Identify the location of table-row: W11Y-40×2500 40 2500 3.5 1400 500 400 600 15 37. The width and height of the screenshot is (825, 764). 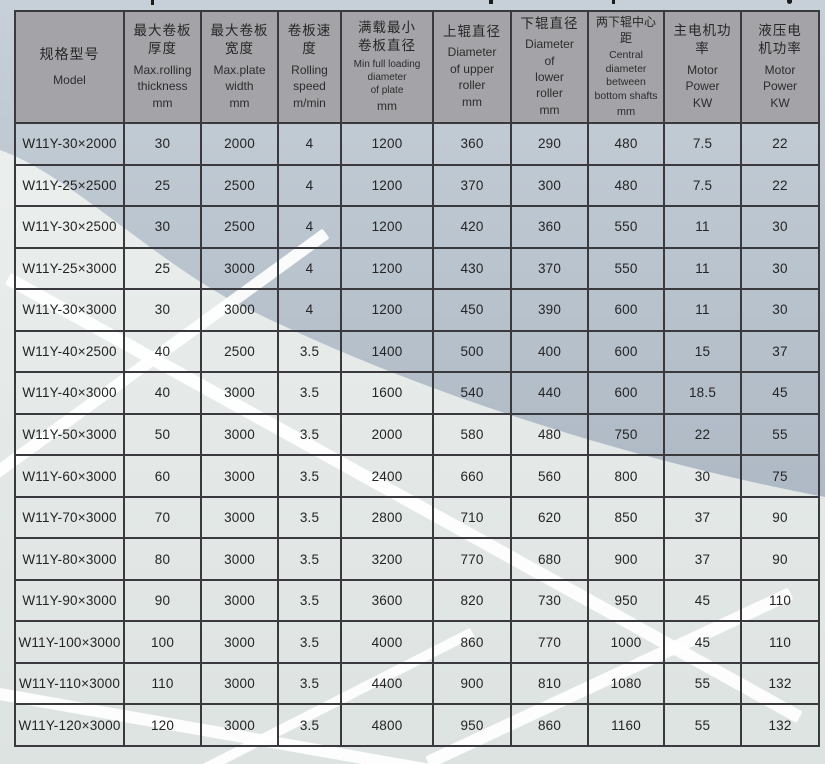
(417, 351).